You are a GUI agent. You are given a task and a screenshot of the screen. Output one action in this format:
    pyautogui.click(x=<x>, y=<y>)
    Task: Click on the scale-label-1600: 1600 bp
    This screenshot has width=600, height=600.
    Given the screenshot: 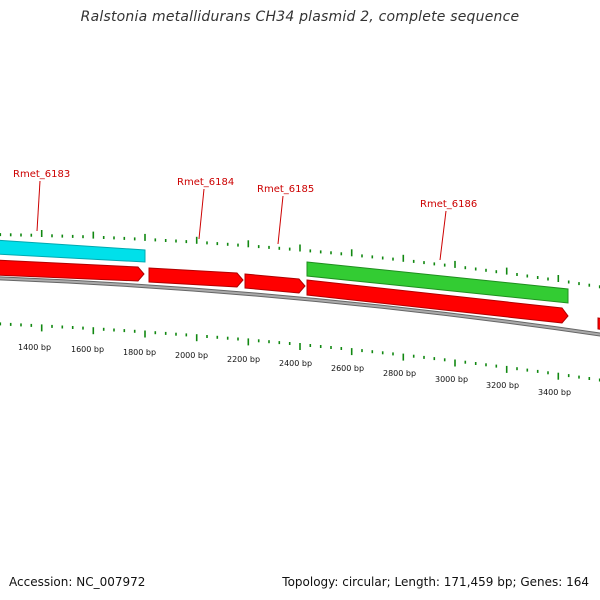 What is the action you would take?
    pyautogui.click(x=87, y=349)
    